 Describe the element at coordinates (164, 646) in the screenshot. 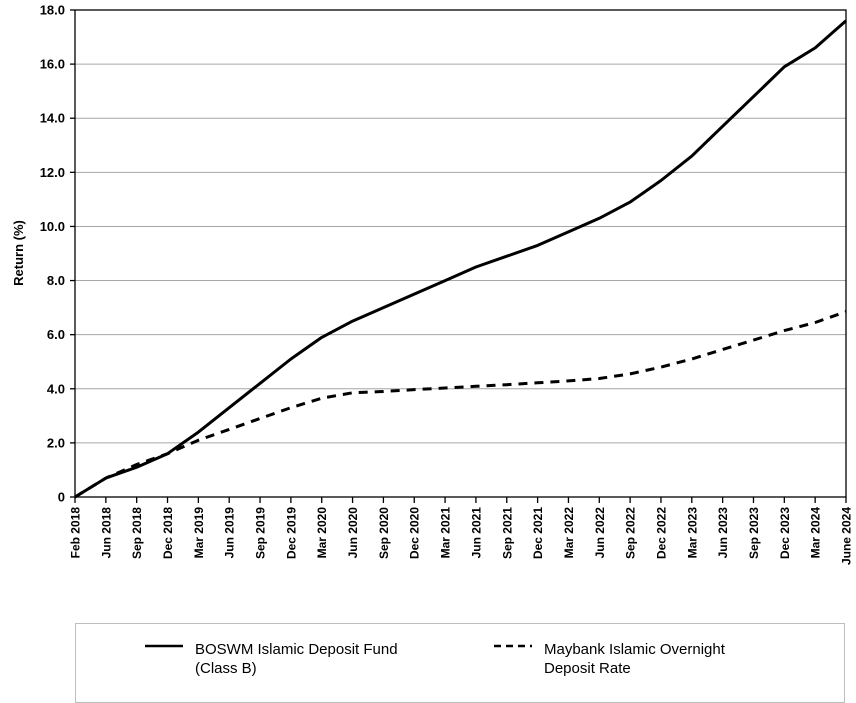

I see `legend-swatch-solid` at that location.